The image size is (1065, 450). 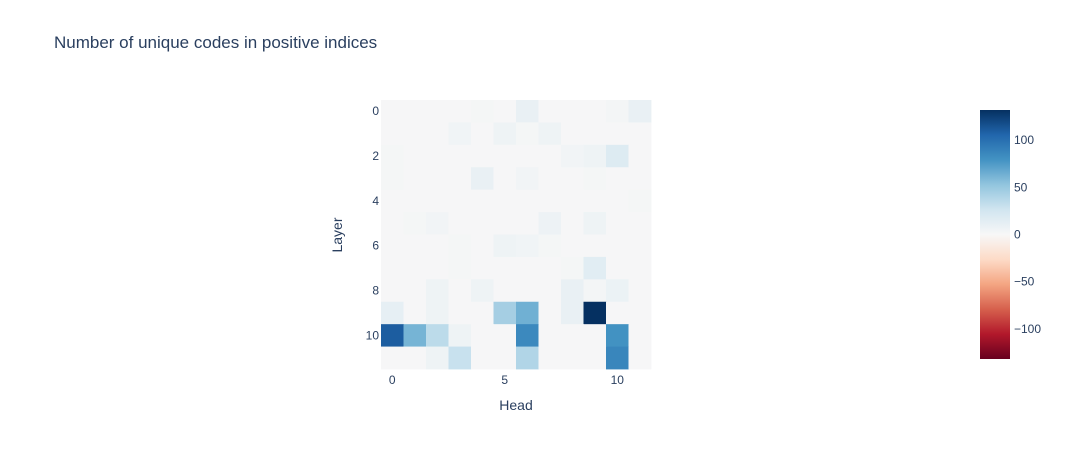 What do you see at coordinates (1024, 282) in the screenshot?
I see `colorbar-tick-label: −50` at bounding box center [1024, 282].